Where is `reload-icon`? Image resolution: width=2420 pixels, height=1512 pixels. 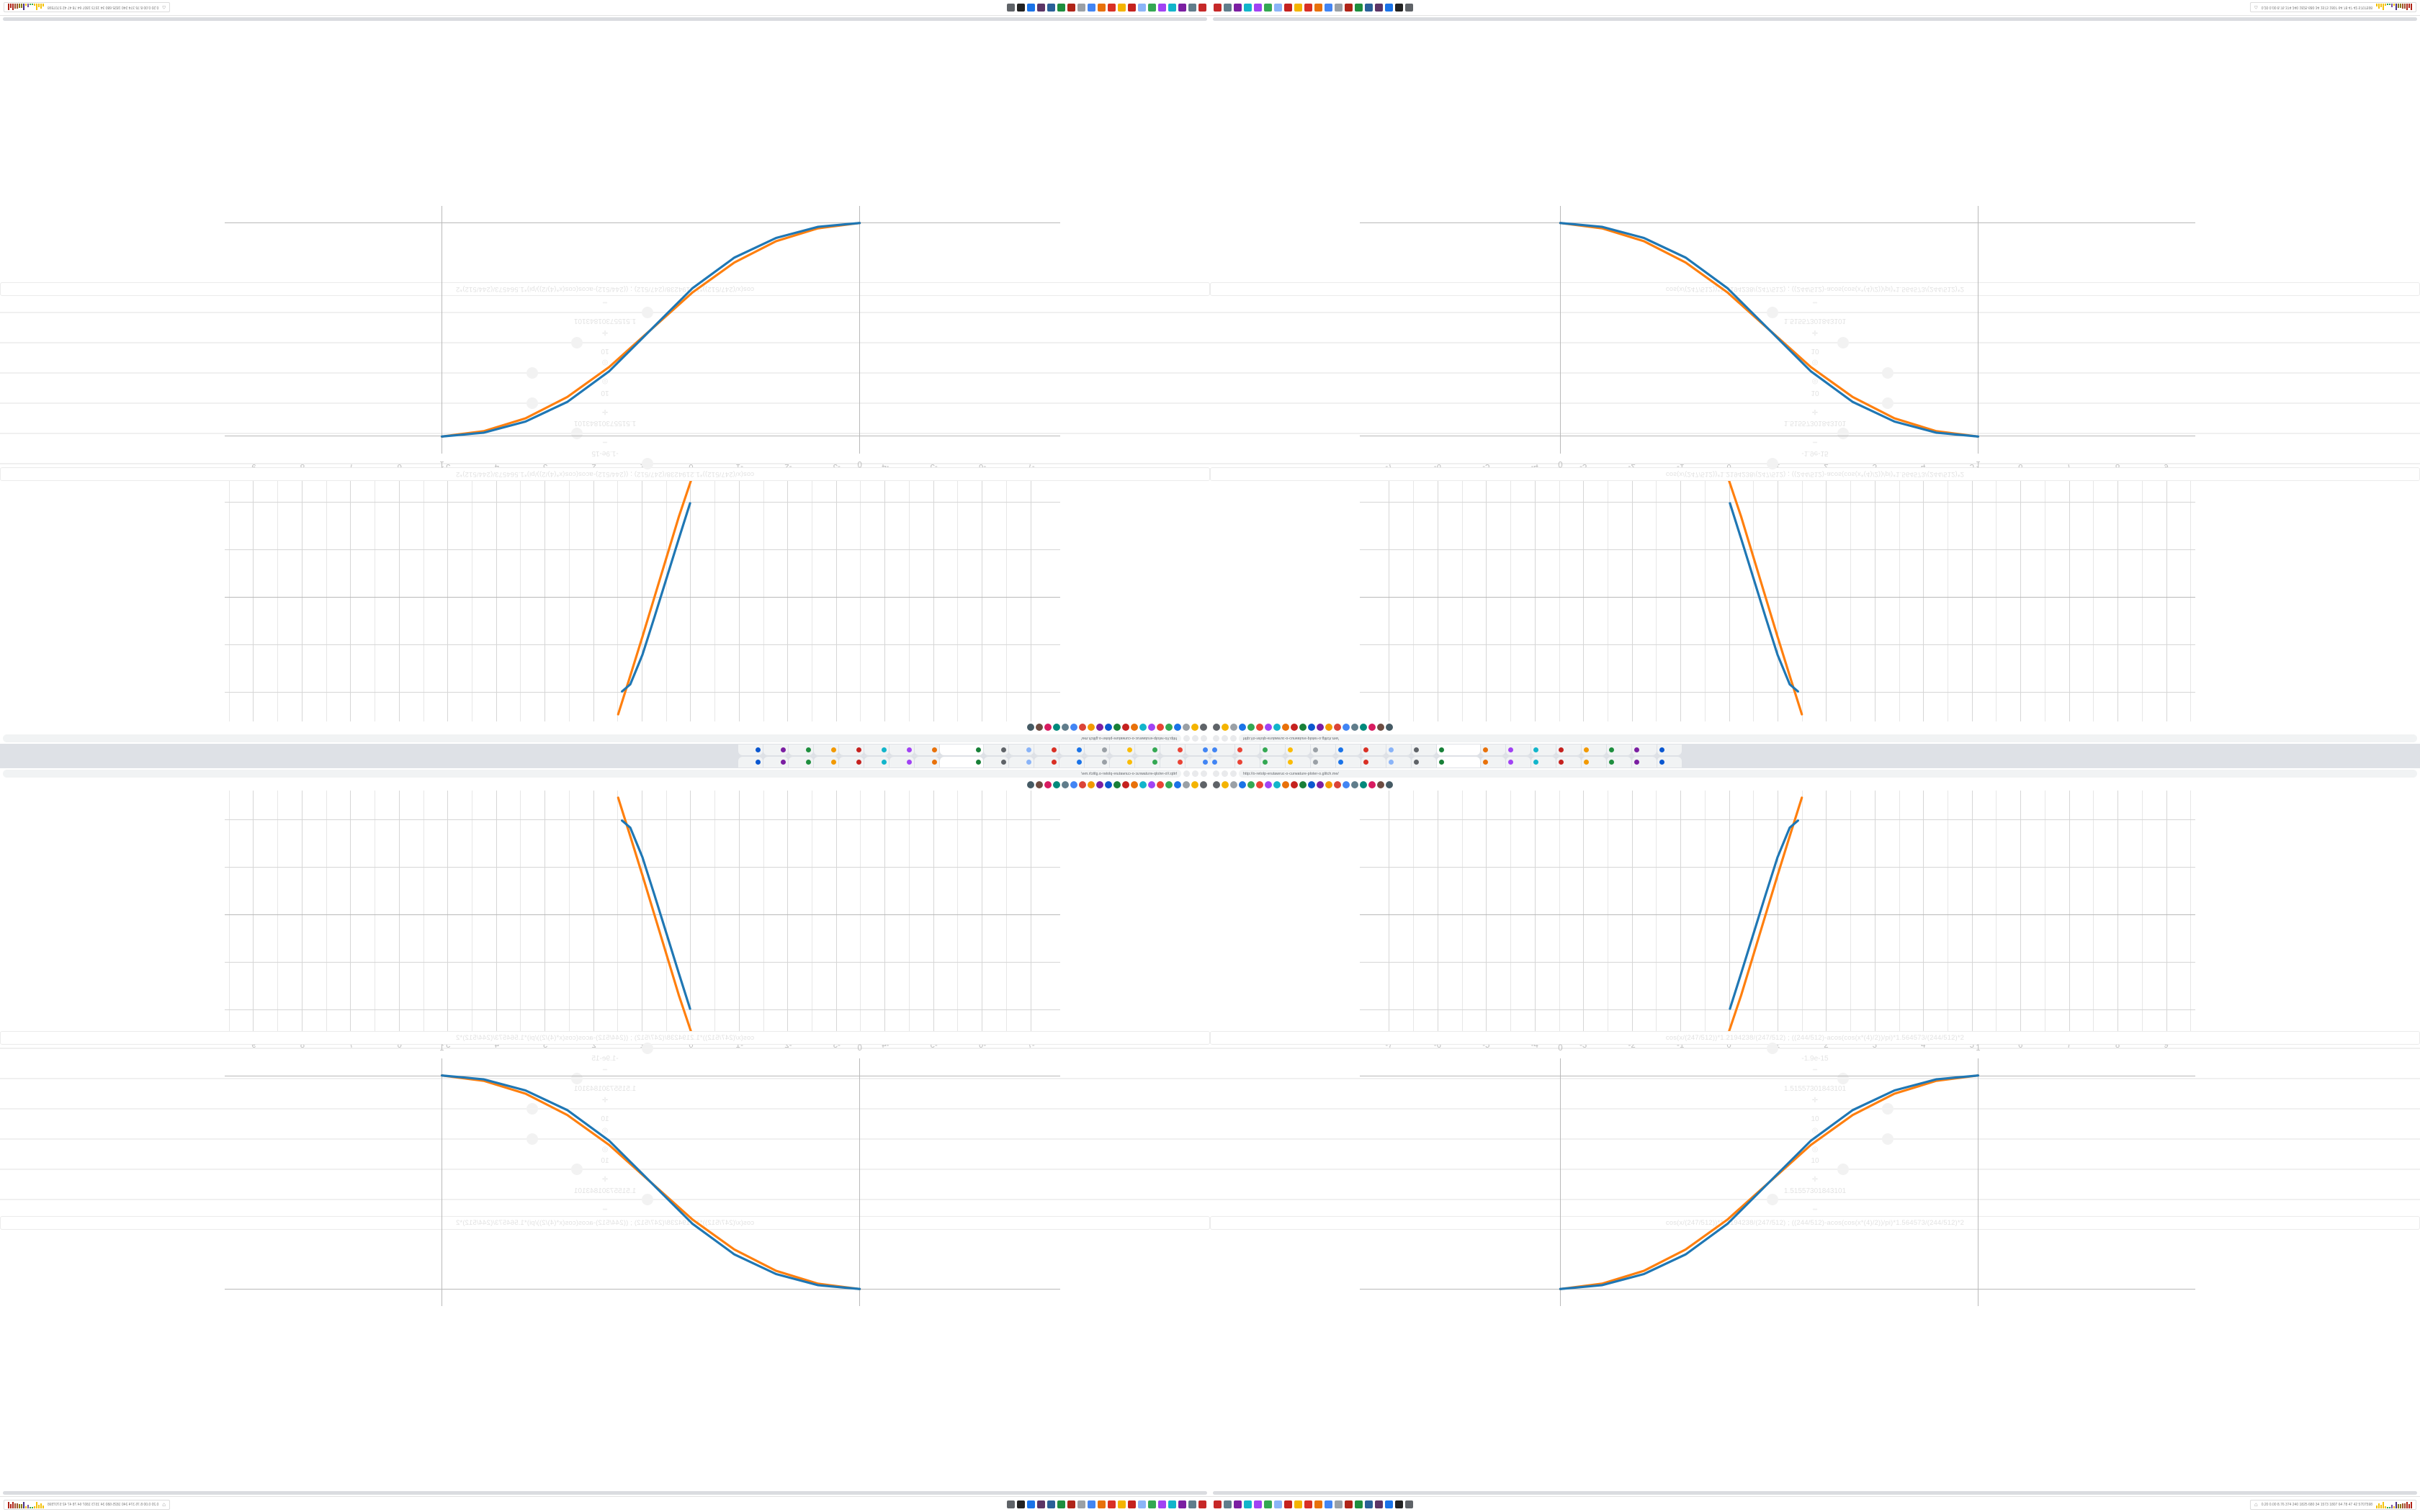
reload-icon is located at coordinates (1186, 773).